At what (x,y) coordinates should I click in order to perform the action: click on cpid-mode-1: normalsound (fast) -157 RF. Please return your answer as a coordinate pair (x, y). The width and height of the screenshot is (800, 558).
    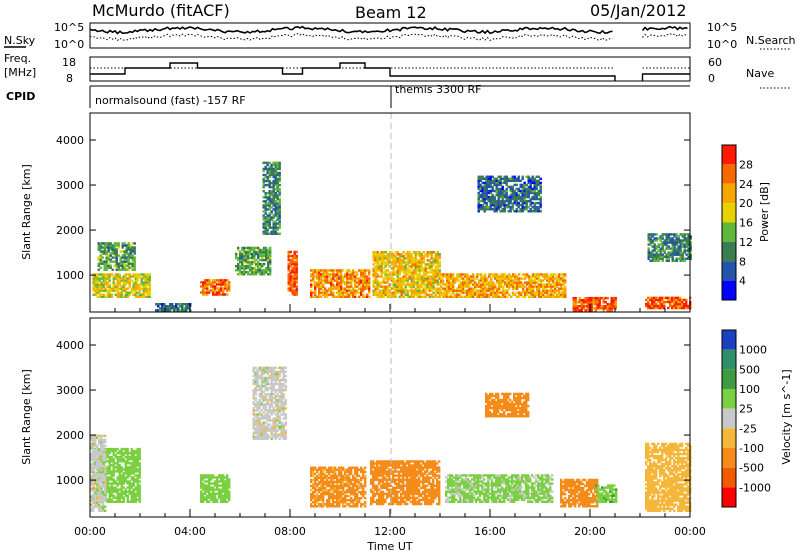
    Looking at the image, I should click on (170, 100).